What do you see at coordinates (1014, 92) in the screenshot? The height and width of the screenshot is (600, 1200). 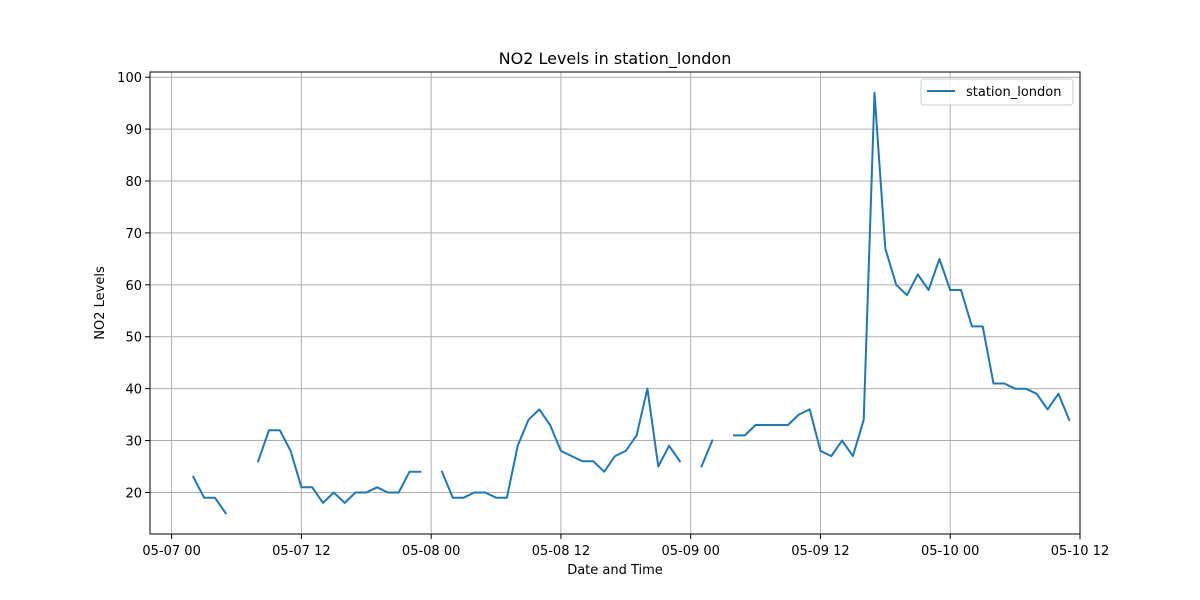 I see `legend-label: station_london` at bounding box center [1014, 92].